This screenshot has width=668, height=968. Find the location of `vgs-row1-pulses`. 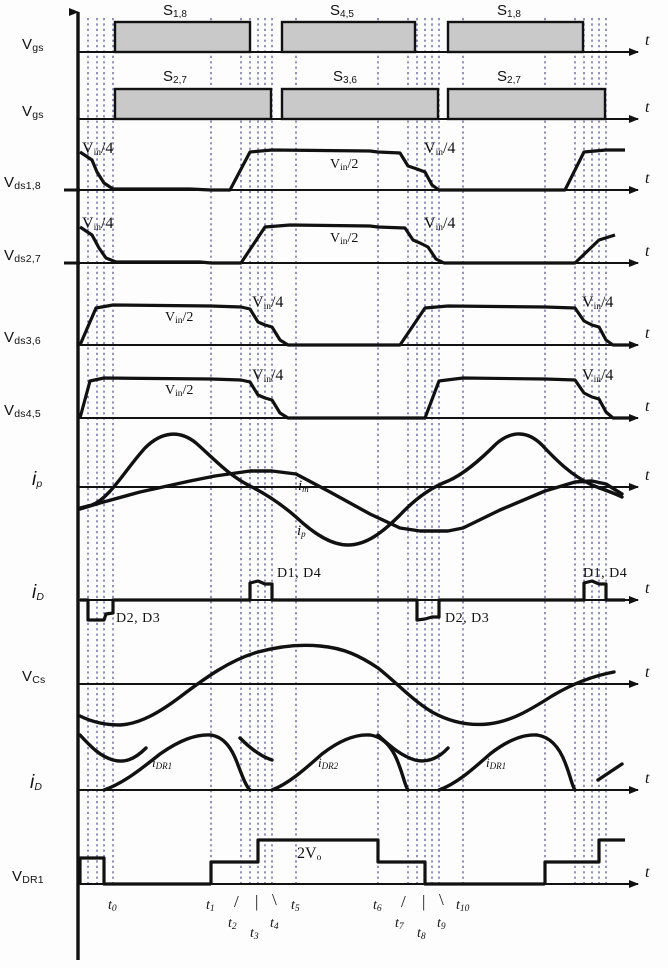

vgs-row1-pulses is located at coordinates (349, 37).